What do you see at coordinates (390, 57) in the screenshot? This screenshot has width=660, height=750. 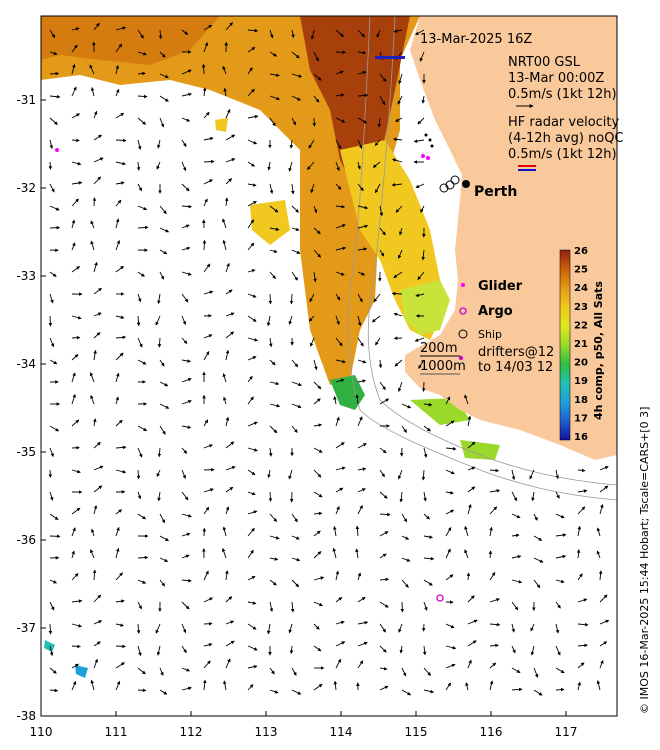 I see `nrt-track` at bounding box center [390, 57].